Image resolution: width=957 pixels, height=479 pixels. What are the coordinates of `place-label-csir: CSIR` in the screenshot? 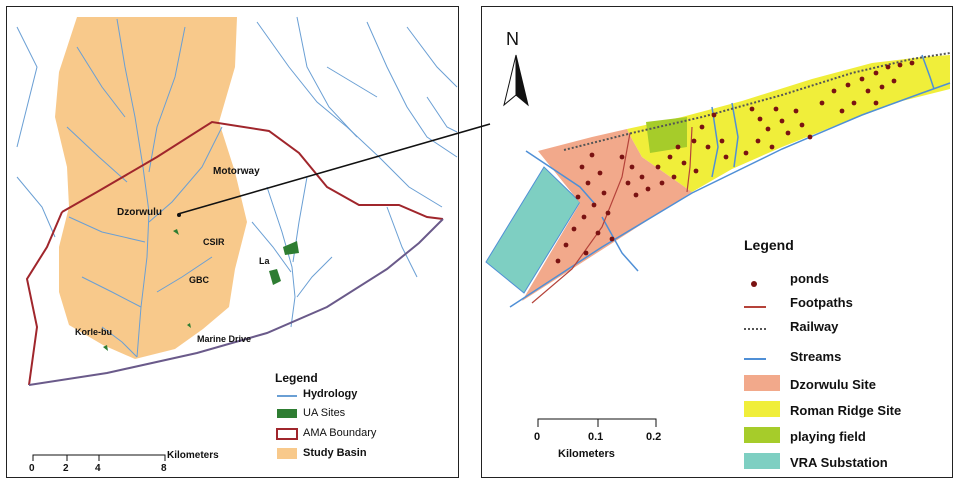 It's located at (214, 242).